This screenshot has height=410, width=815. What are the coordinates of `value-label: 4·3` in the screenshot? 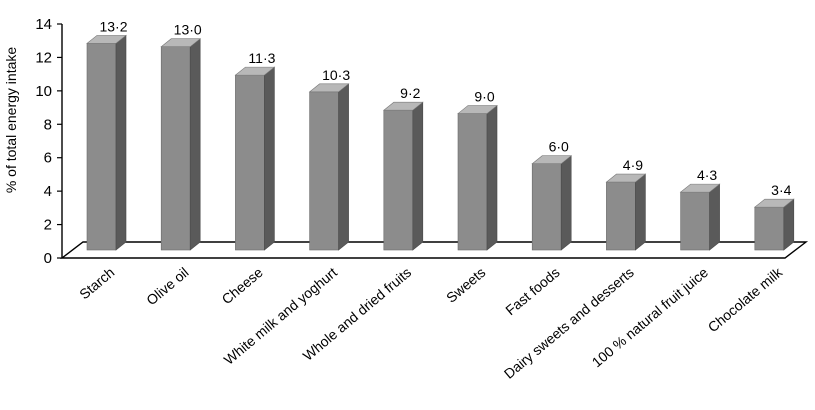 It's located at (707, 175).